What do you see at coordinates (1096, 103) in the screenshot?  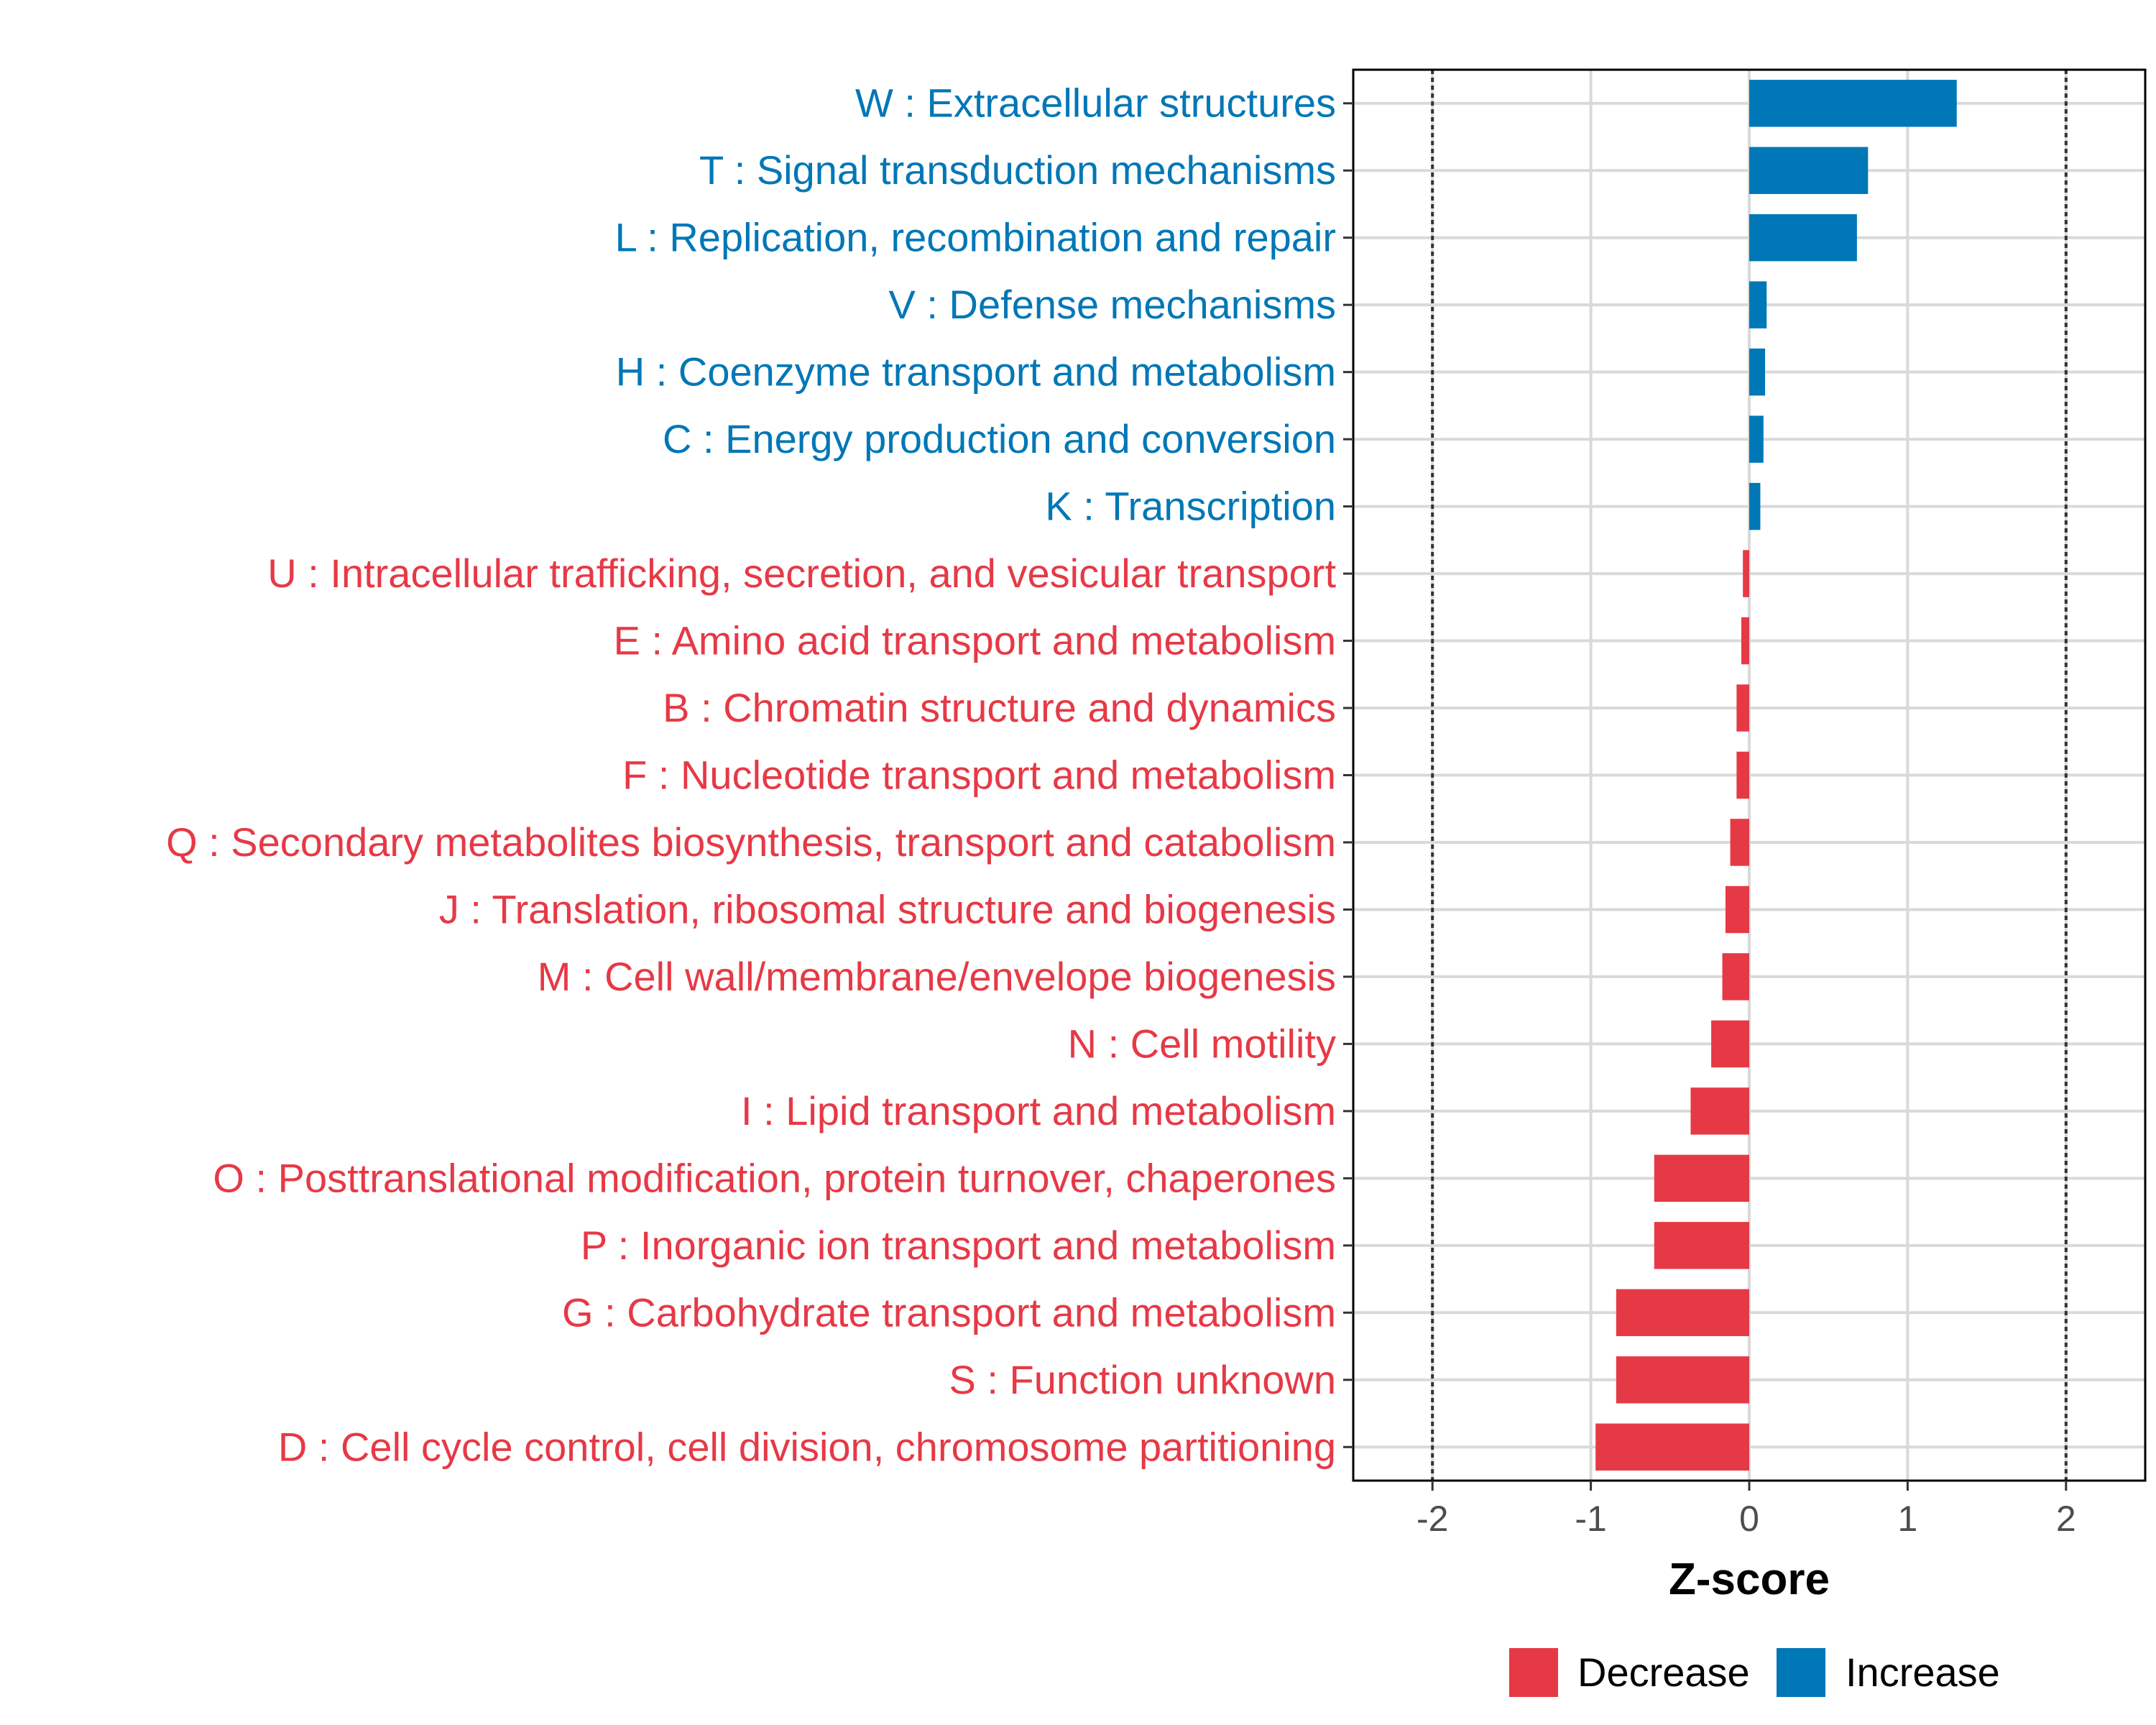 I see `category-label: W : Extracellular structures` at bounding box center [1096, 103].